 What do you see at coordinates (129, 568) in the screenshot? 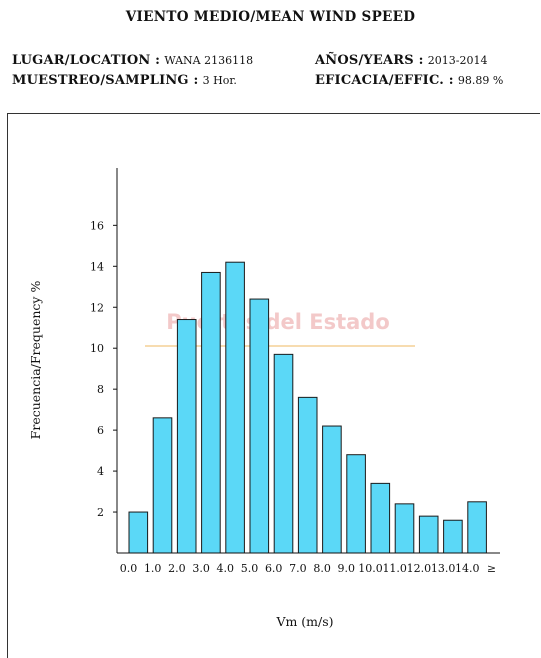
I see `x-tick-label: 0.0` at bounding box center [129, 568].